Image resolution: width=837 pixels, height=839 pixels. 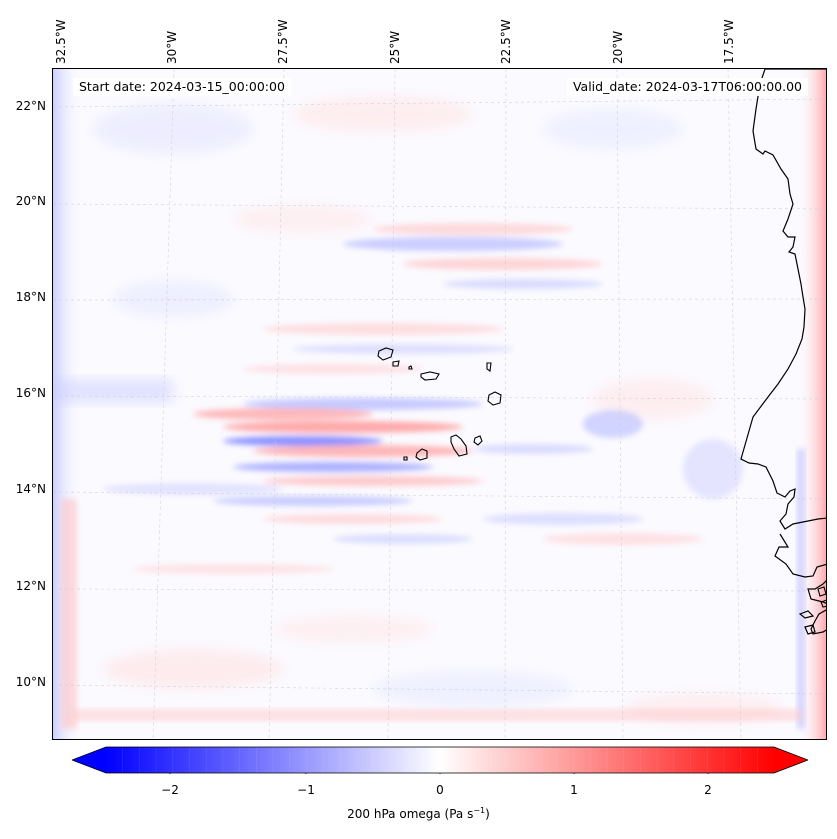 What do you see at coordinates (410, 814) in the screenshot?
I see `colorbar-label-main: 200 hPa omega (Pa s` at bounding box center [410, 814].